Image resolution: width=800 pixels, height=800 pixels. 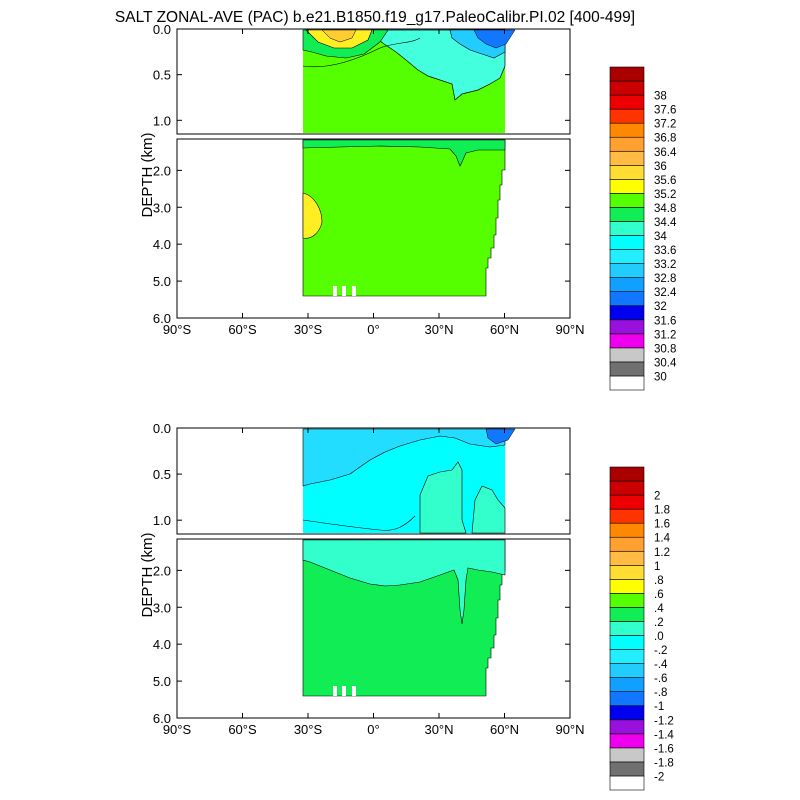 What do you see at coordinates (660, 237) in the screenshot?
I see `colorbar-label: 34` at bounding box center [660, 237].